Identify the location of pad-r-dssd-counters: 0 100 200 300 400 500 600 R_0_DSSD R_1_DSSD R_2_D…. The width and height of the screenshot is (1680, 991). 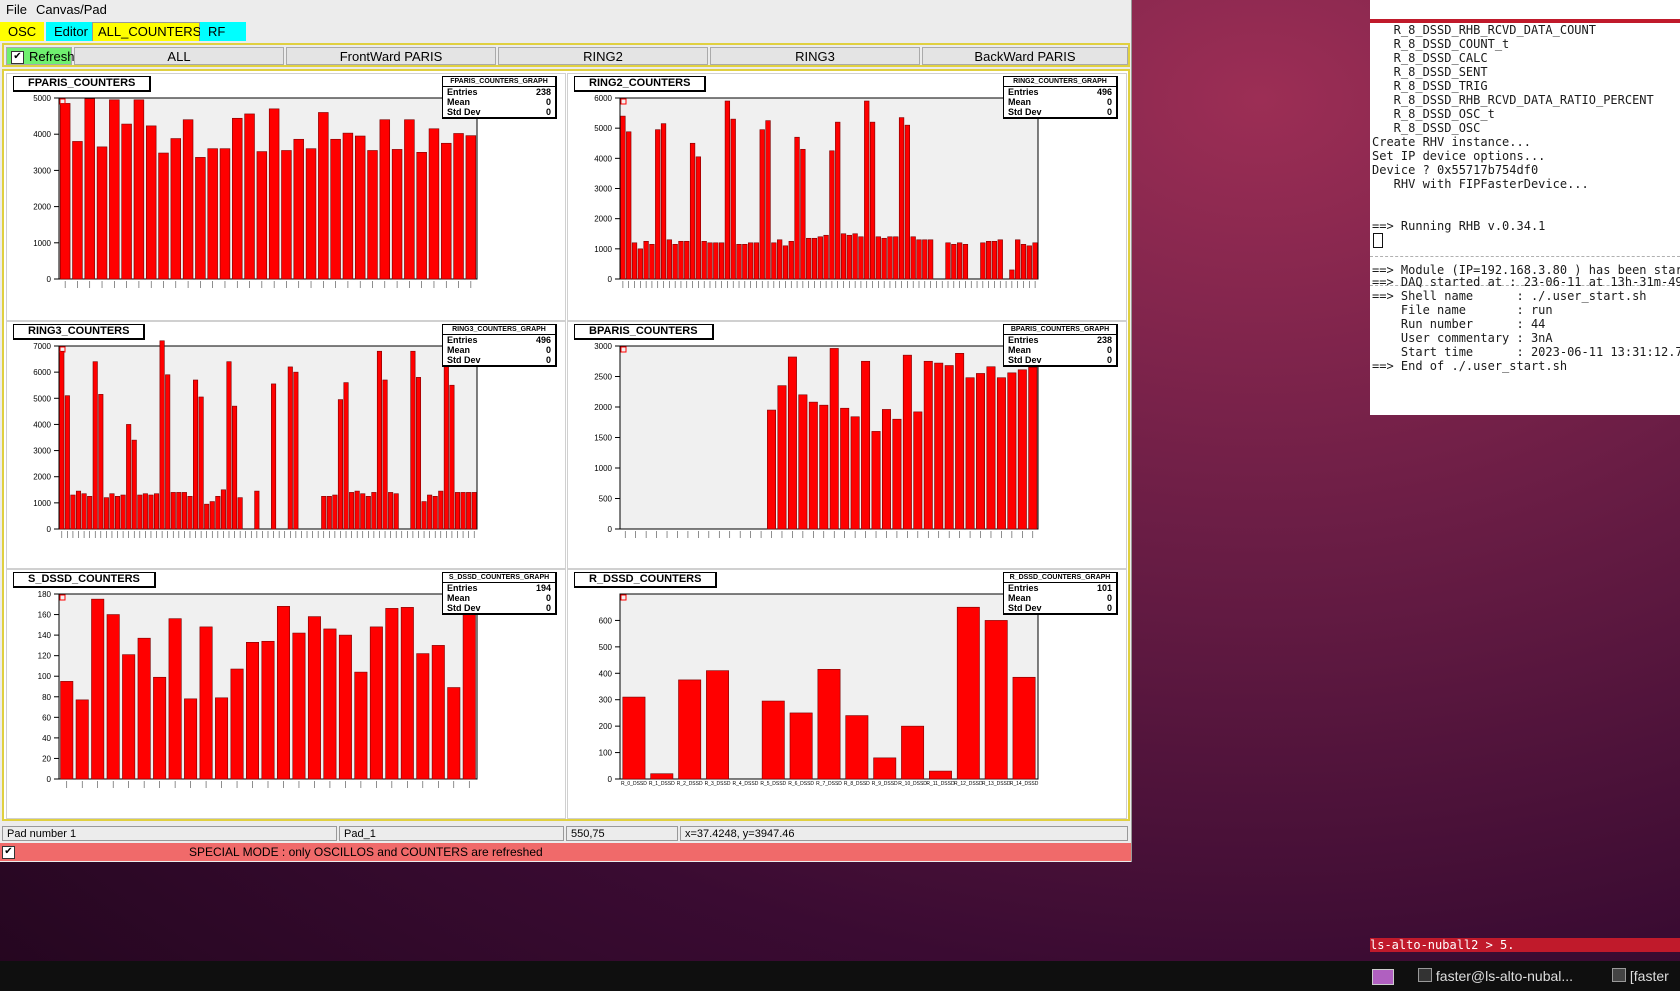
(847, 694).